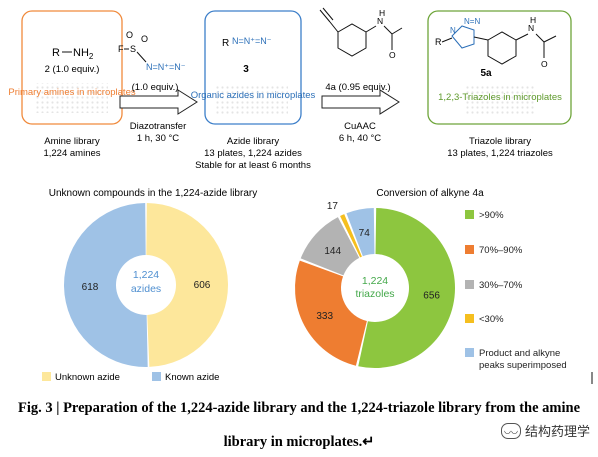 This screenshot has height=457, width=598. What do you see at coordinates (225, 43) in the screenshot?
I see `azide-structure: R` at bounding box center [225, 43].